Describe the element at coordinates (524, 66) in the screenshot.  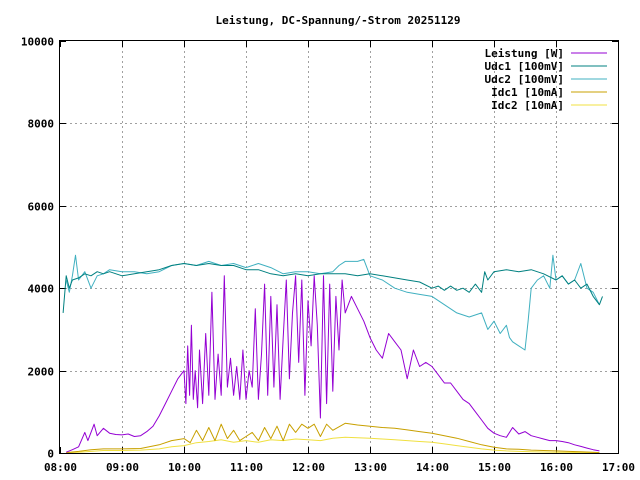
I see `legend-label: Udc1 [100mV]` at that location.